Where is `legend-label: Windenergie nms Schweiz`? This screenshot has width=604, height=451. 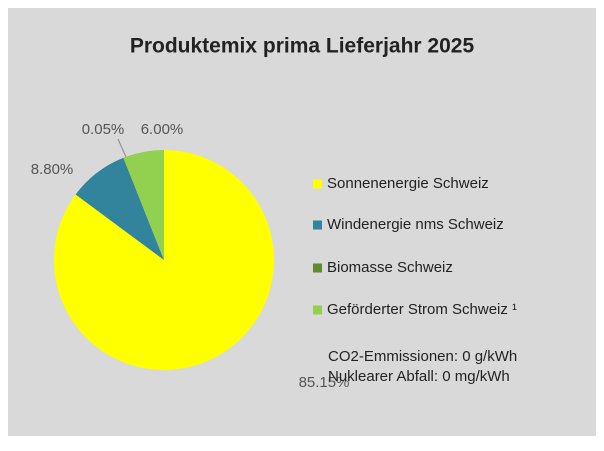
legend-label: Windenergie nms Schweiz is located at coordinates (415, 224).